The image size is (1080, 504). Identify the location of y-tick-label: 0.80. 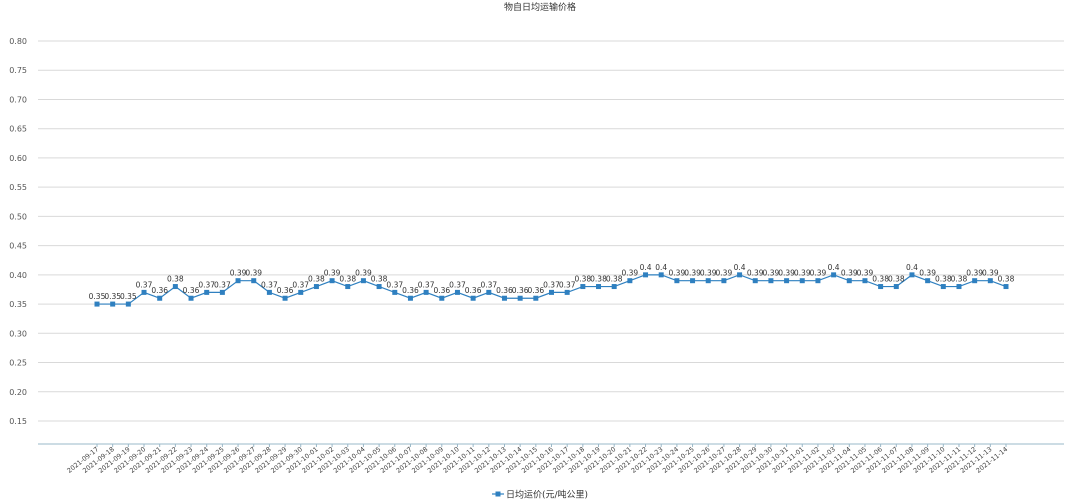
(18, 41).